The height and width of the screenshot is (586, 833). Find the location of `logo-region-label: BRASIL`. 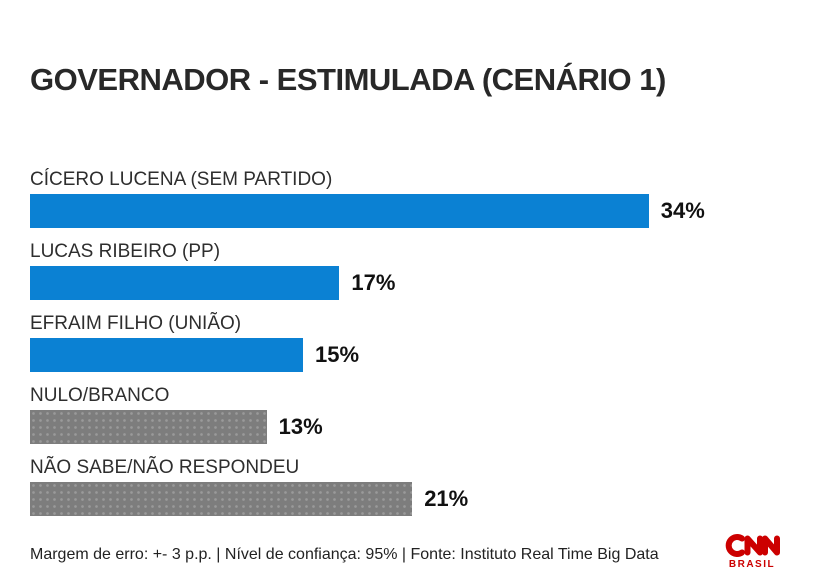

logo-region-label: BRASIL is located at coordinates (752, 564).